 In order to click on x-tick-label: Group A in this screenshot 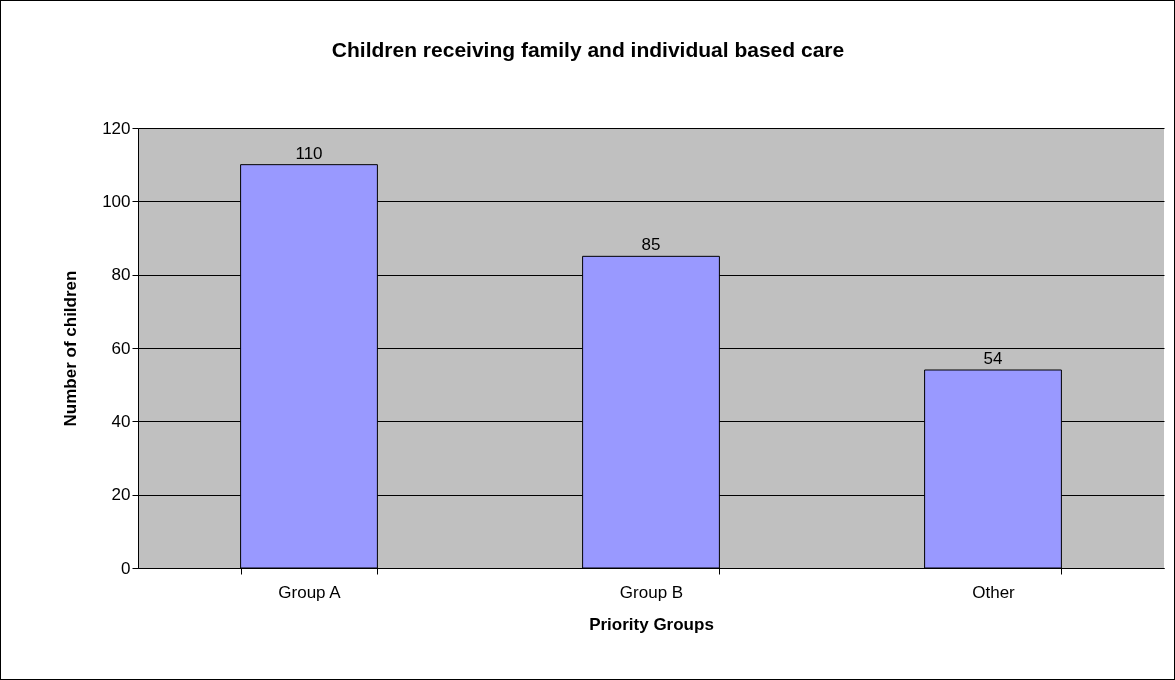, I will do `click(310, 592)`.